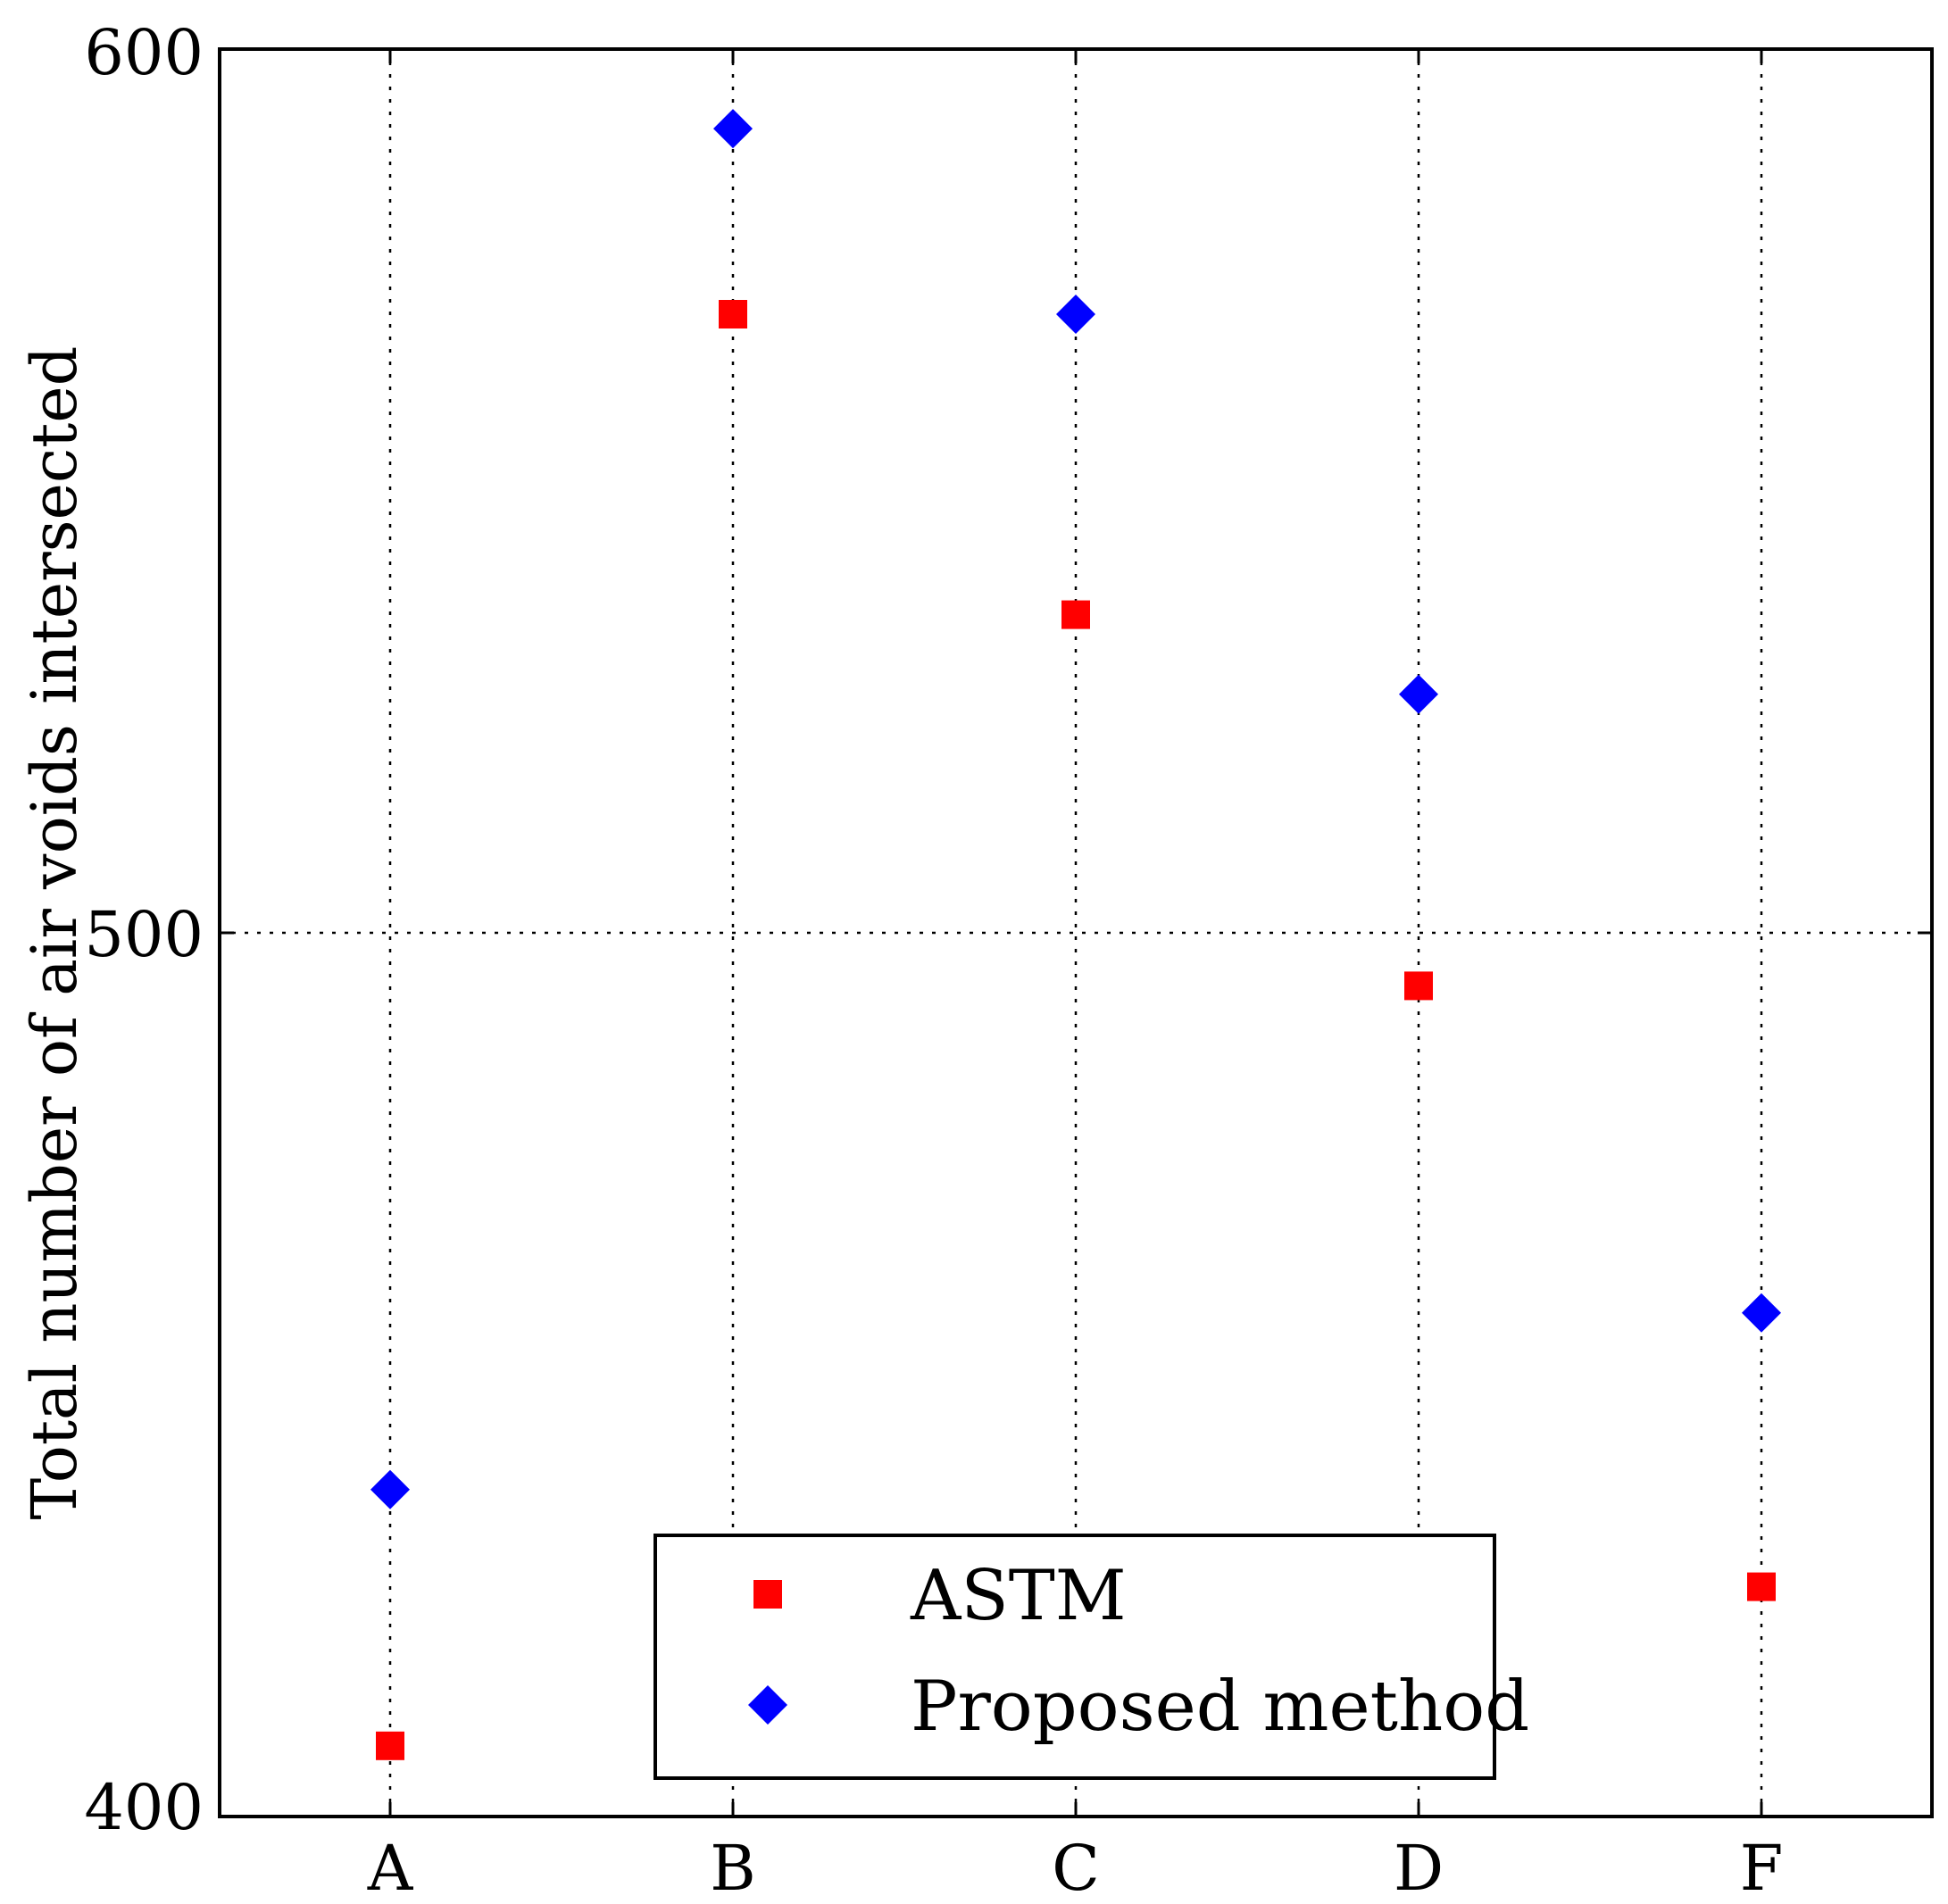 This screenshot has height=1904, width=1948. What do you see at coordinates (144, 52) in the screenshot?
I see `y-tick-label: 600` at bounding box center [144, 52].